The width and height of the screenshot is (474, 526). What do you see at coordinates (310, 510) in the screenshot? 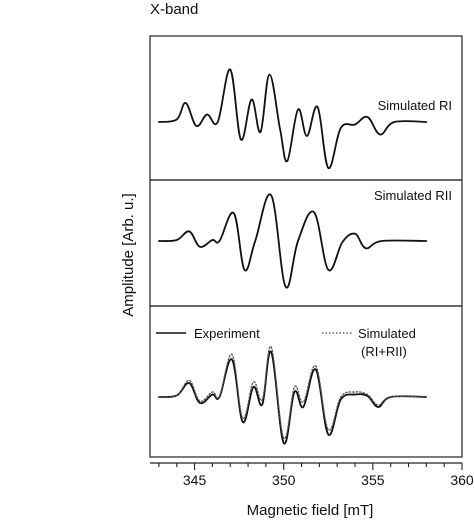
I see `x-axis-label: Magnetic field [mT]` at bounding box center [310, 510].